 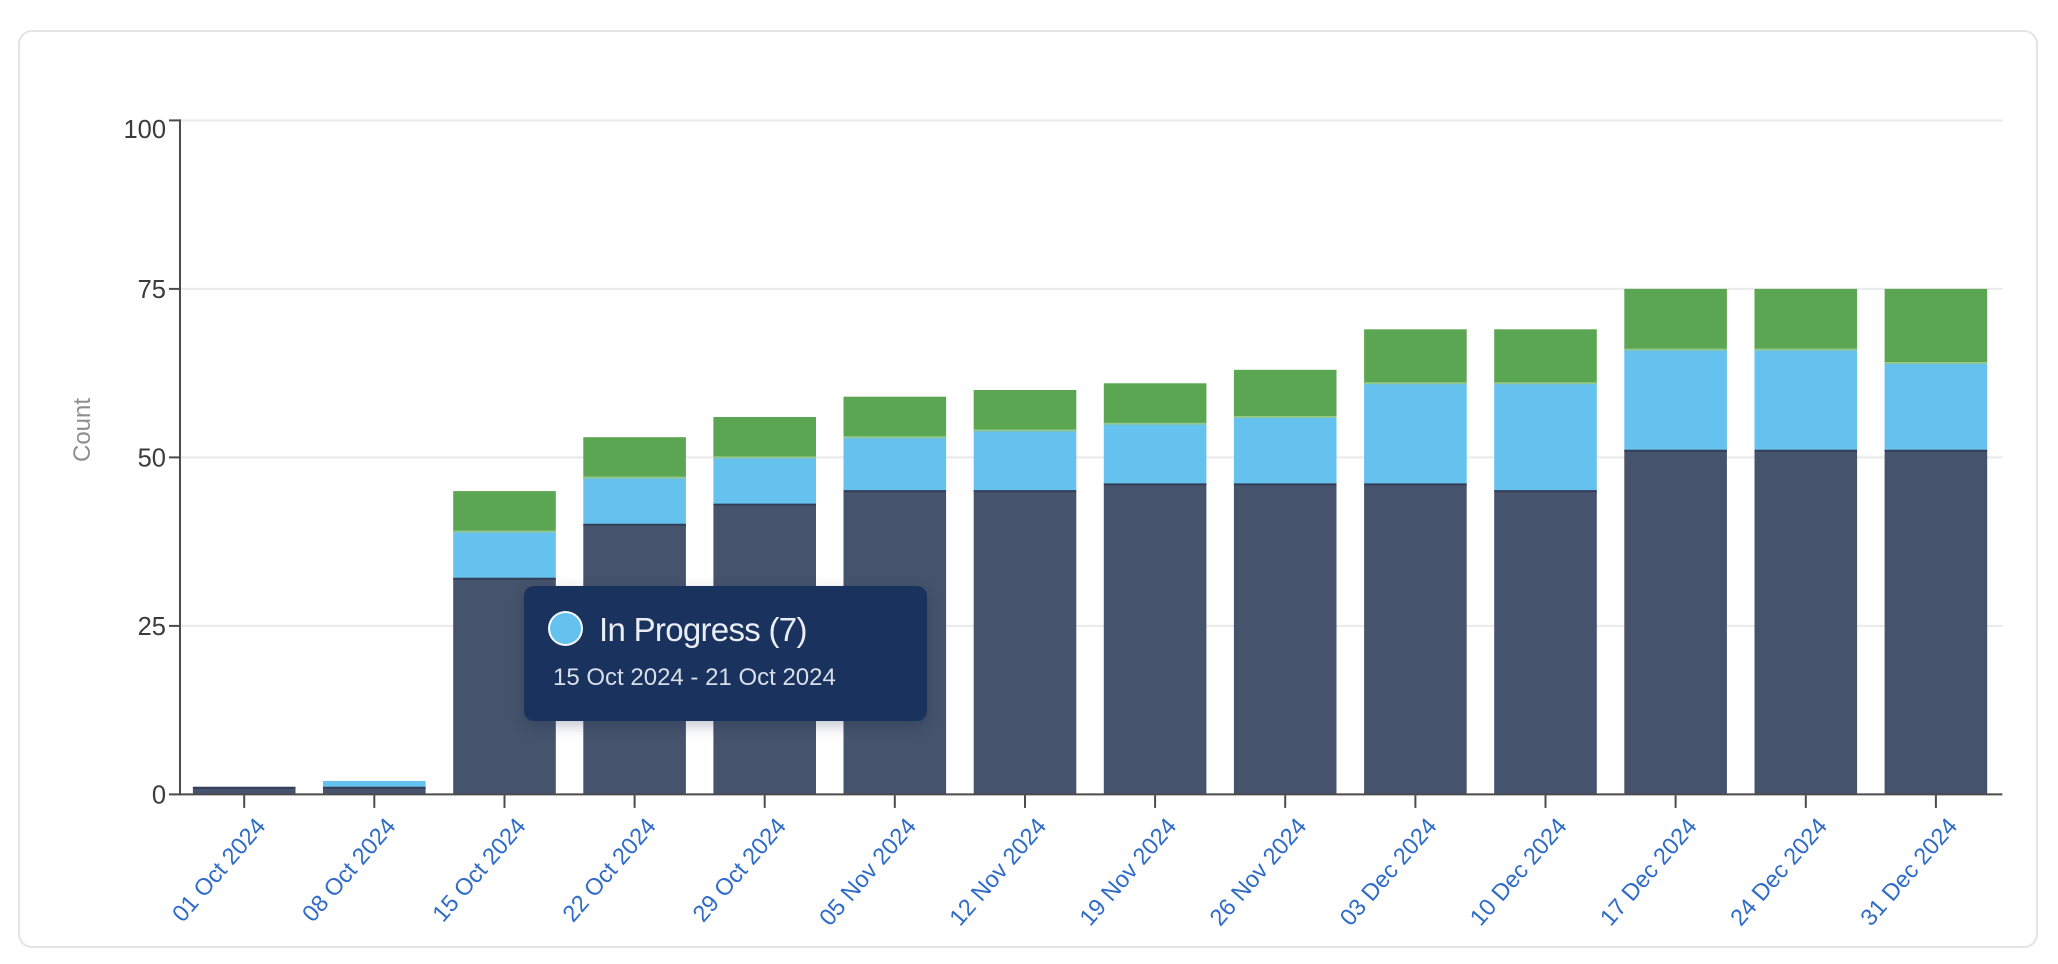 What do you see at coordinates (152, 458) in the screenshot?
I see `svg-text: 50` at bounding box center [152, 458].